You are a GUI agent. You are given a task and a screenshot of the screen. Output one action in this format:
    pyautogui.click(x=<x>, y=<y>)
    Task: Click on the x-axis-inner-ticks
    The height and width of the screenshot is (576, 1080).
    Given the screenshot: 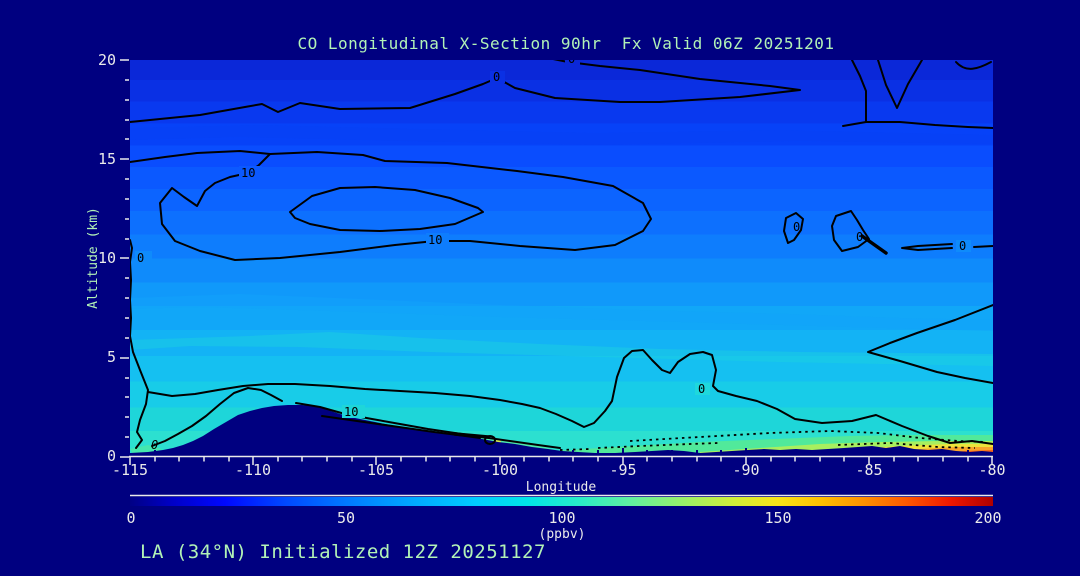 What is the action you would take?
    pyautogui.click(x=561, y=452)
    